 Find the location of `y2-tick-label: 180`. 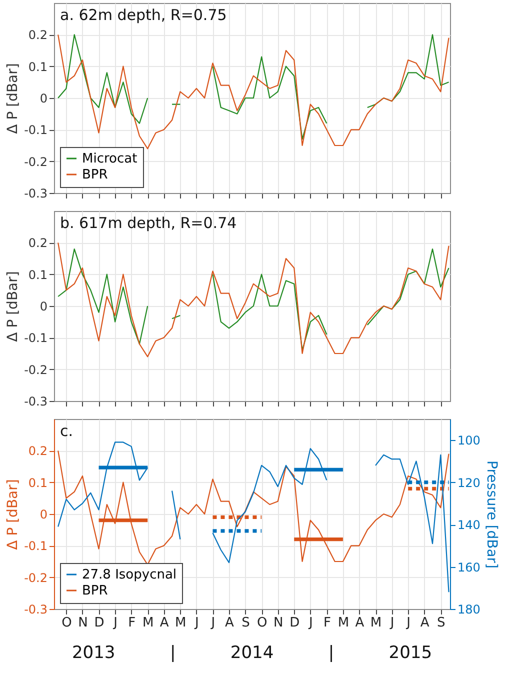

y2-tick-label: 180 is located at coordinates (469, 609).